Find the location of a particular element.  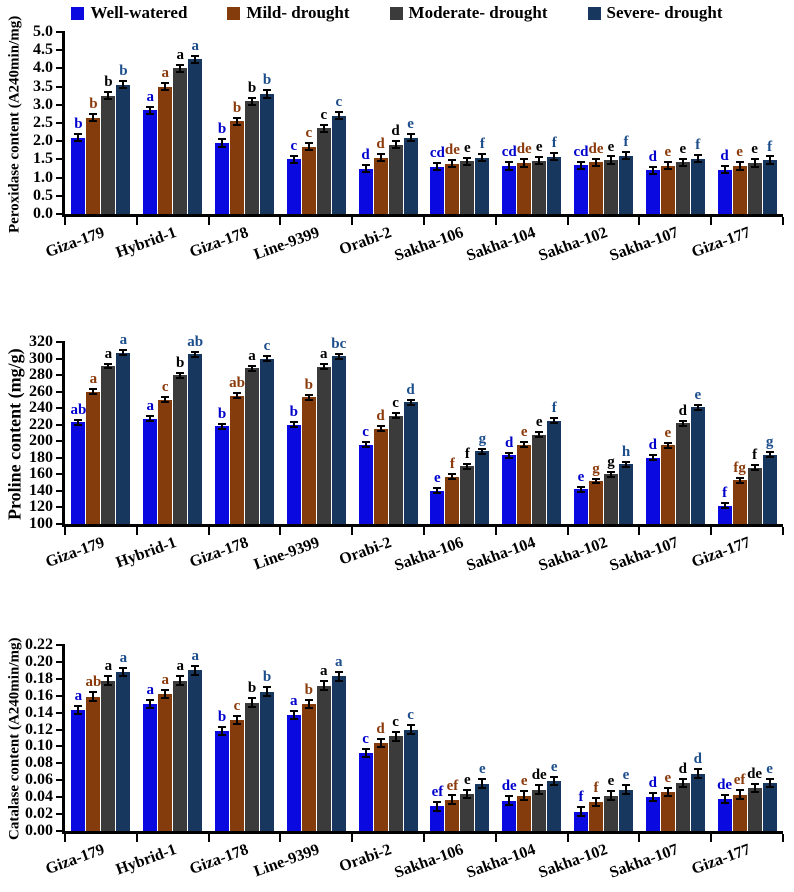

y-tick-label: 5.0 is located at coordinates (43, 31).